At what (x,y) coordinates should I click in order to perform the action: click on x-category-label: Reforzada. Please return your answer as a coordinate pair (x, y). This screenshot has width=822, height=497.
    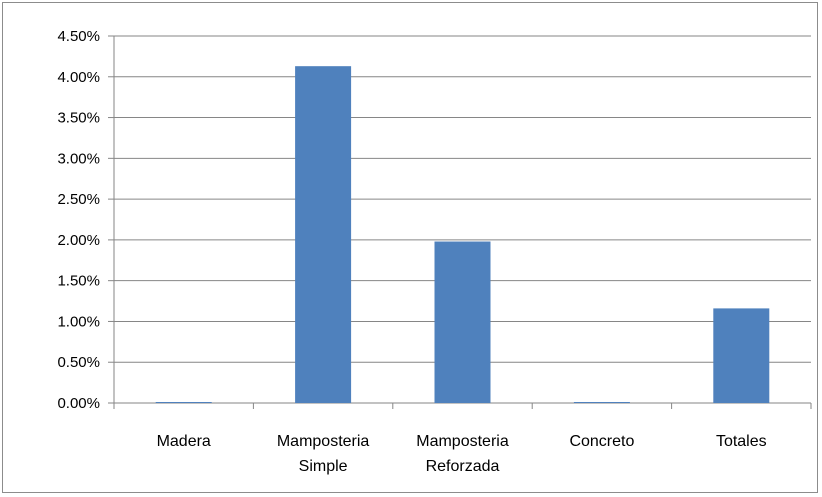
    Looking at the image, I should click on (463, 466).